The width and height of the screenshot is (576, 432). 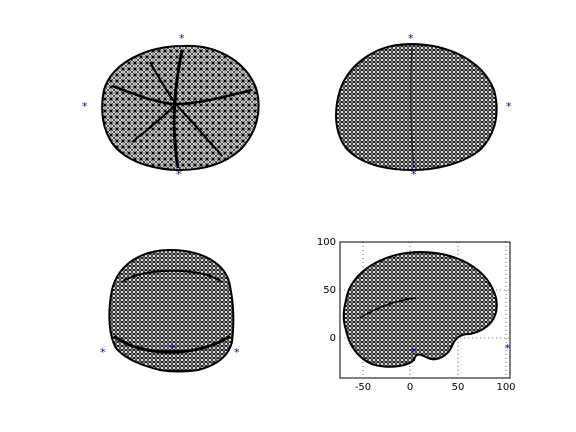 I want to click on y-tick-label: 50, so click(x=329, y=290).